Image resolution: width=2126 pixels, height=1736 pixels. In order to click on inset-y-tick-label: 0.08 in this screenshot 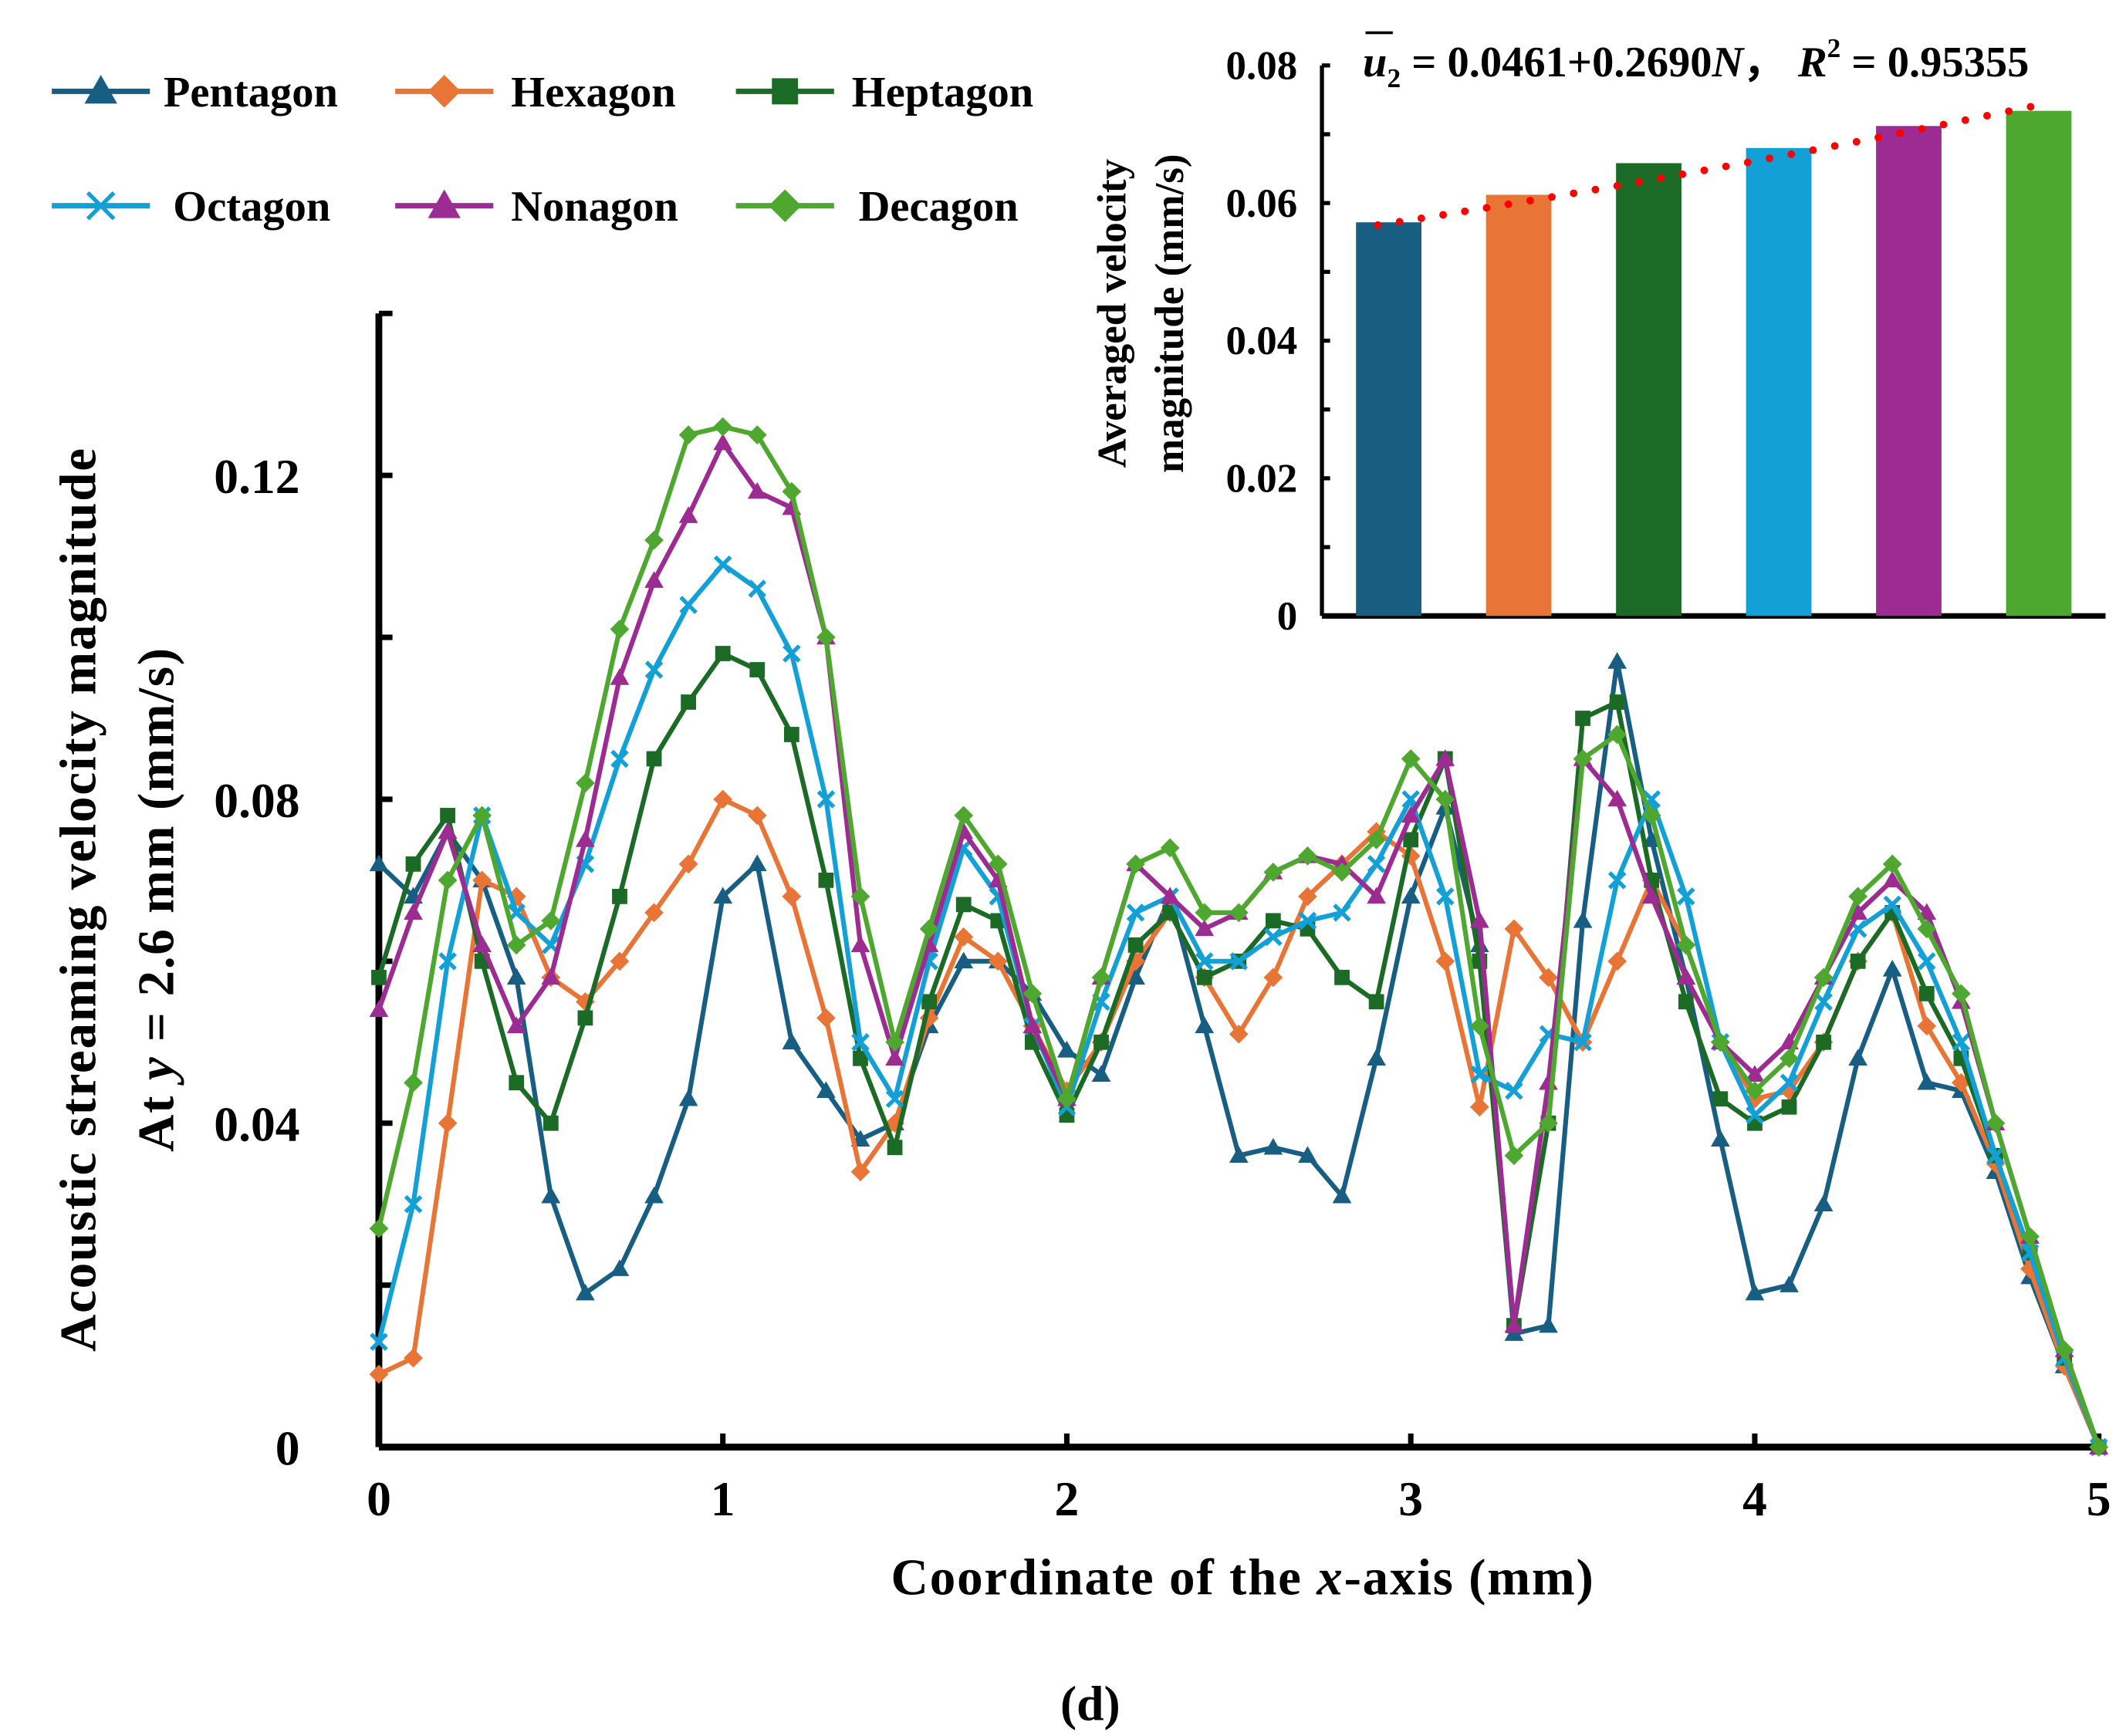, I will do `click(1262, 65)`.